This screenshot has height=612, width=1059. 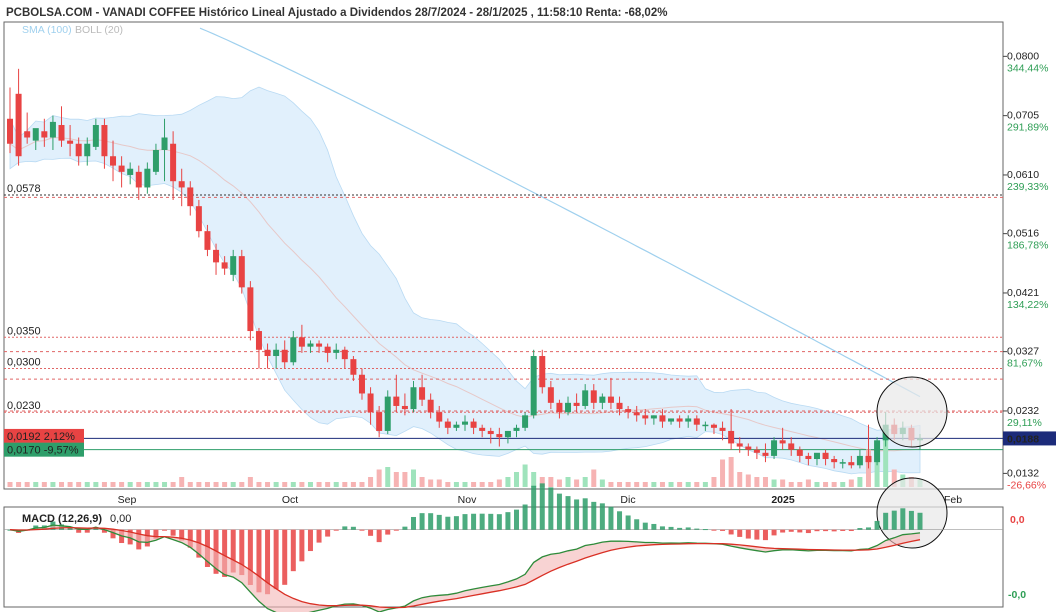 I want to click on x-tick-label: Sep, so click(x=127, y=500).